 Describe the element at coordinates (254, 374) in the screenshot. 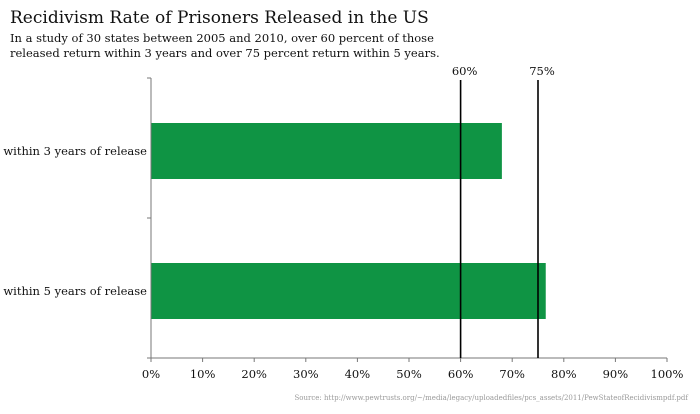

I see `x-tick-label: 20%` at that location.